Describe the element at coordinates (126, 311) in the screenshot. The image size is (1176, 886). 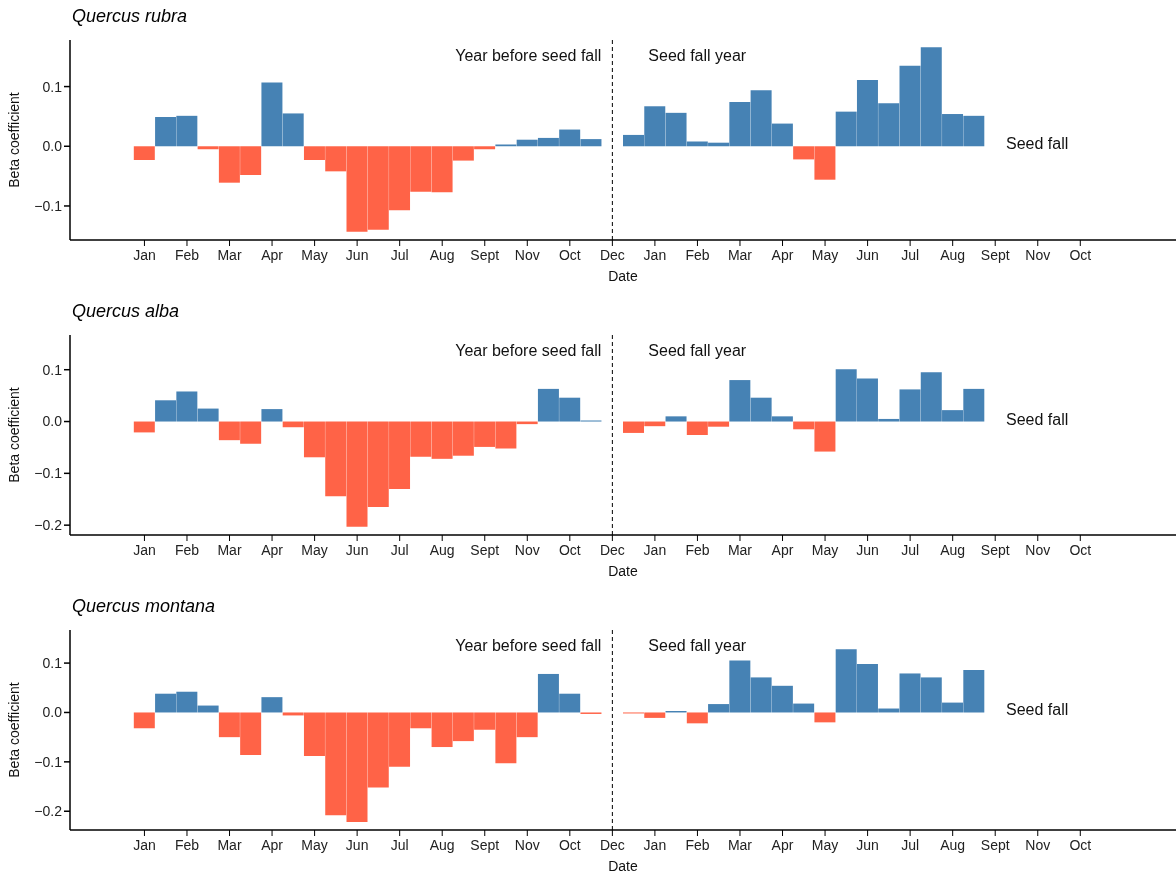
I see `chart-title: Quercus alba` at that location.